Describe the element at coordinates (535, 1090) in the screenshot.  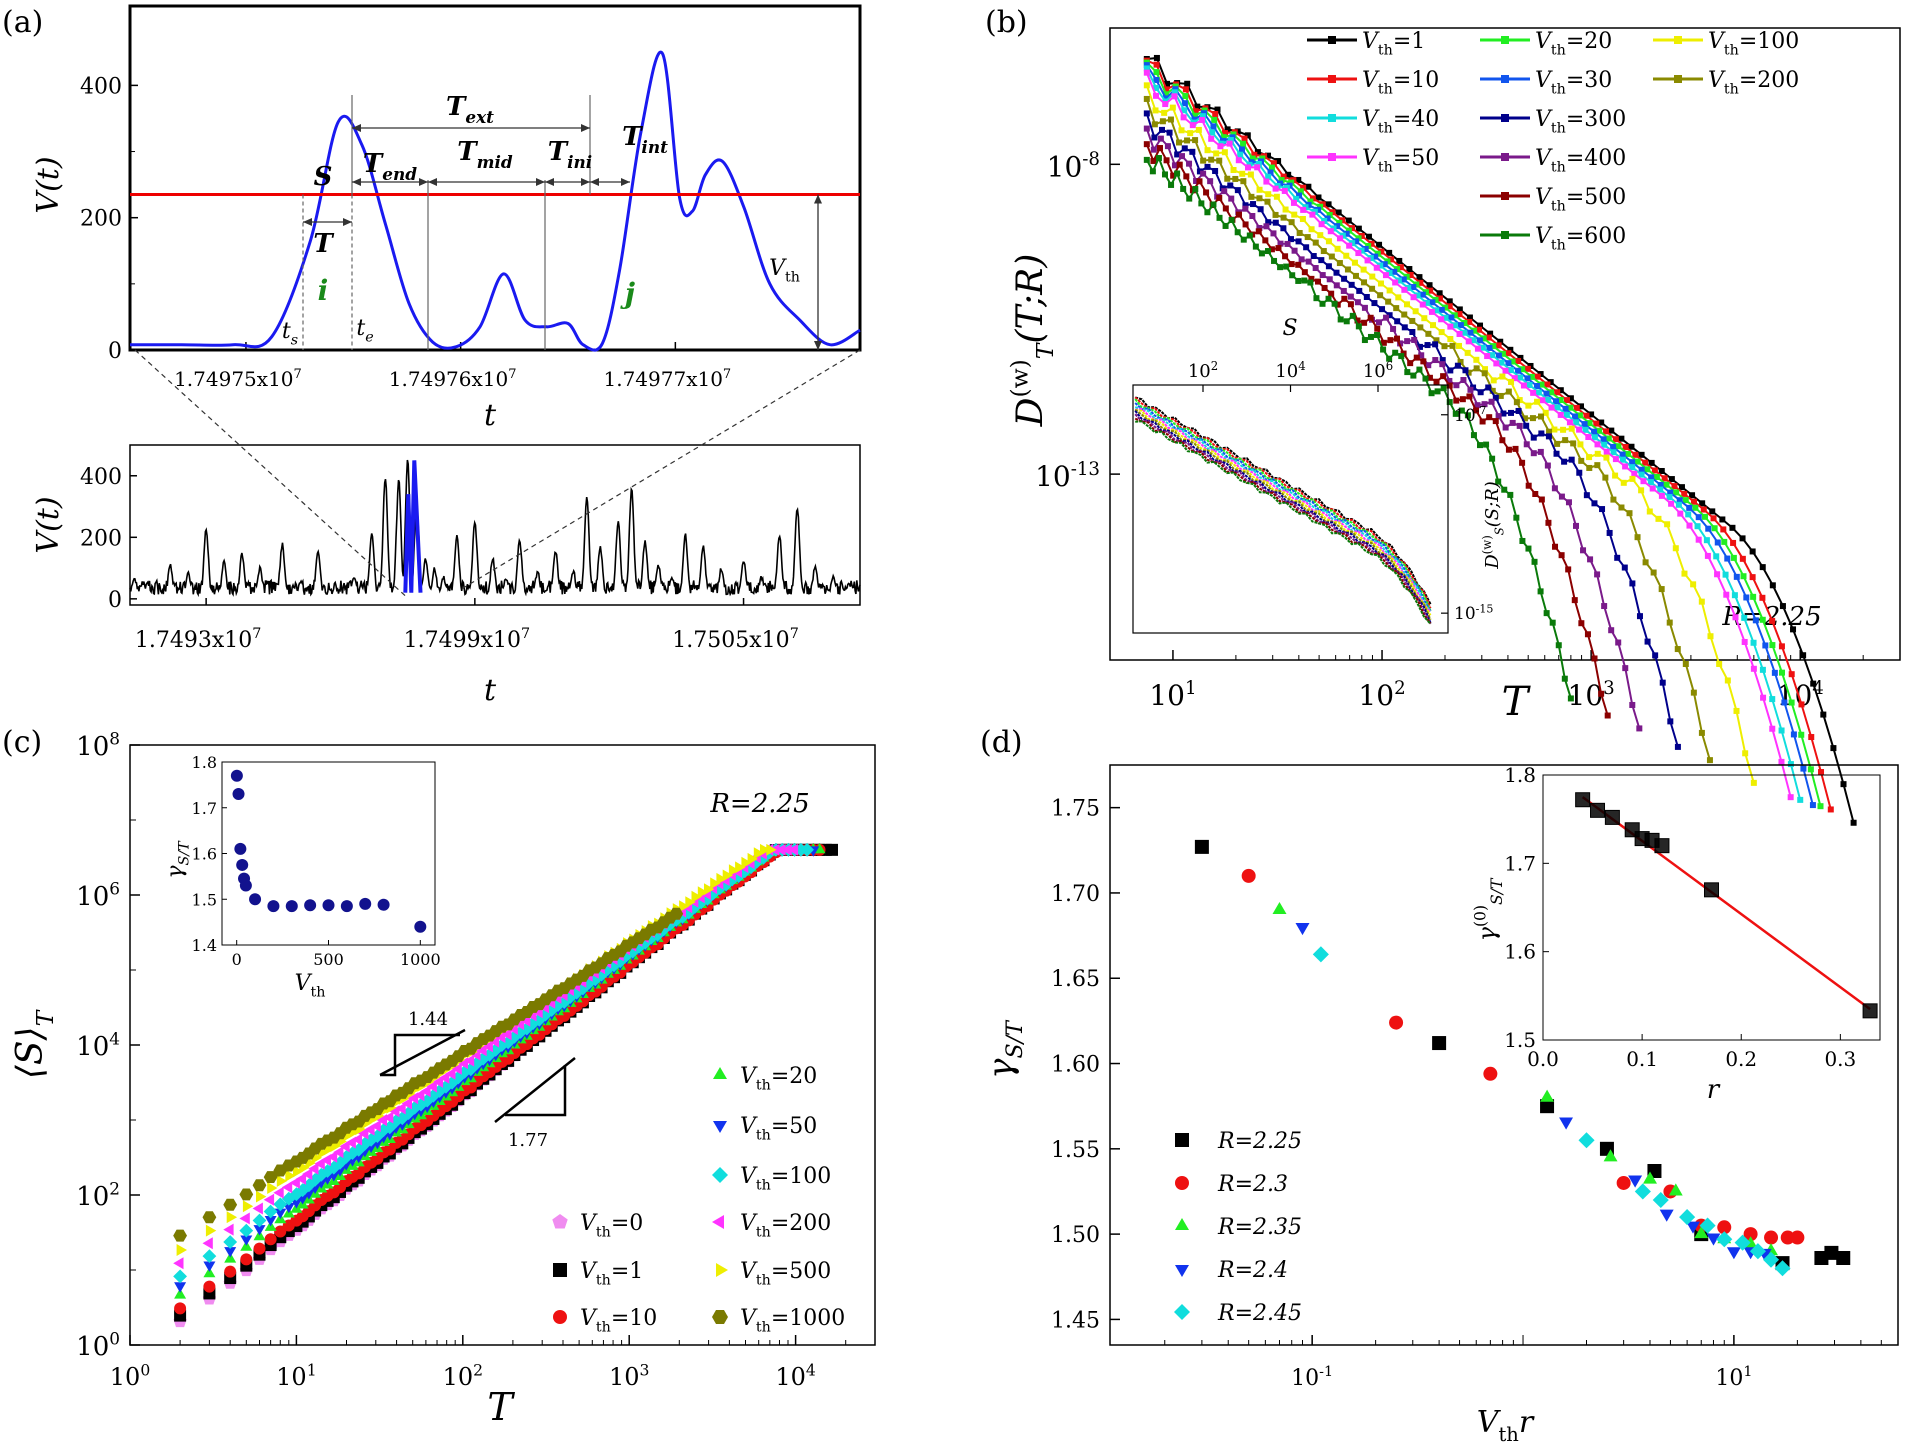
I see `c-slope-hyp-lower` at that location.